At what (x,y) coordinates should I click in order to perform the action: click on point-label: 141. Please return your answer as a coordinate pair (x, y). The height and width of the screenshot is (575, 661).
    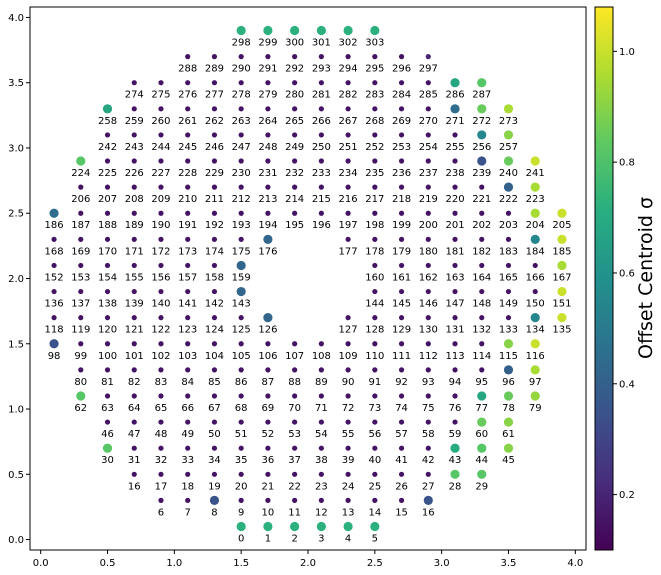
    Looking at the image, I should click on (187, 304).